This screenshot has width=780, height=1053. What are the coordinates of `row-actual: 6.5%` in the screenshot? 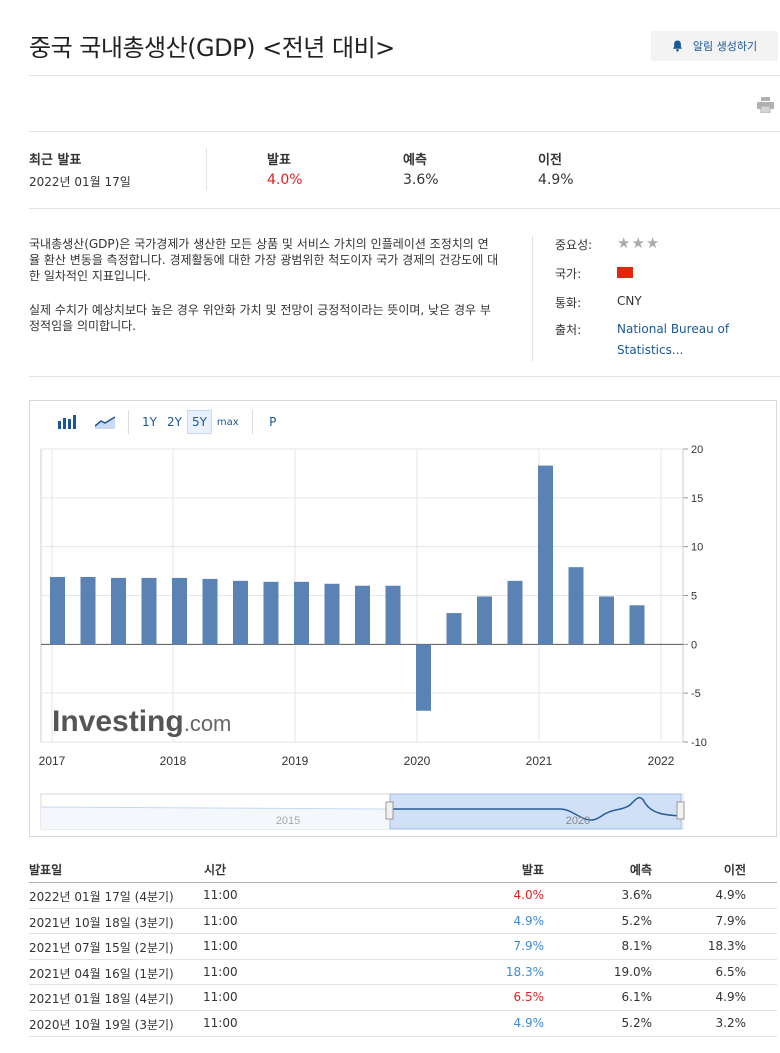 It's located at (529, 997).